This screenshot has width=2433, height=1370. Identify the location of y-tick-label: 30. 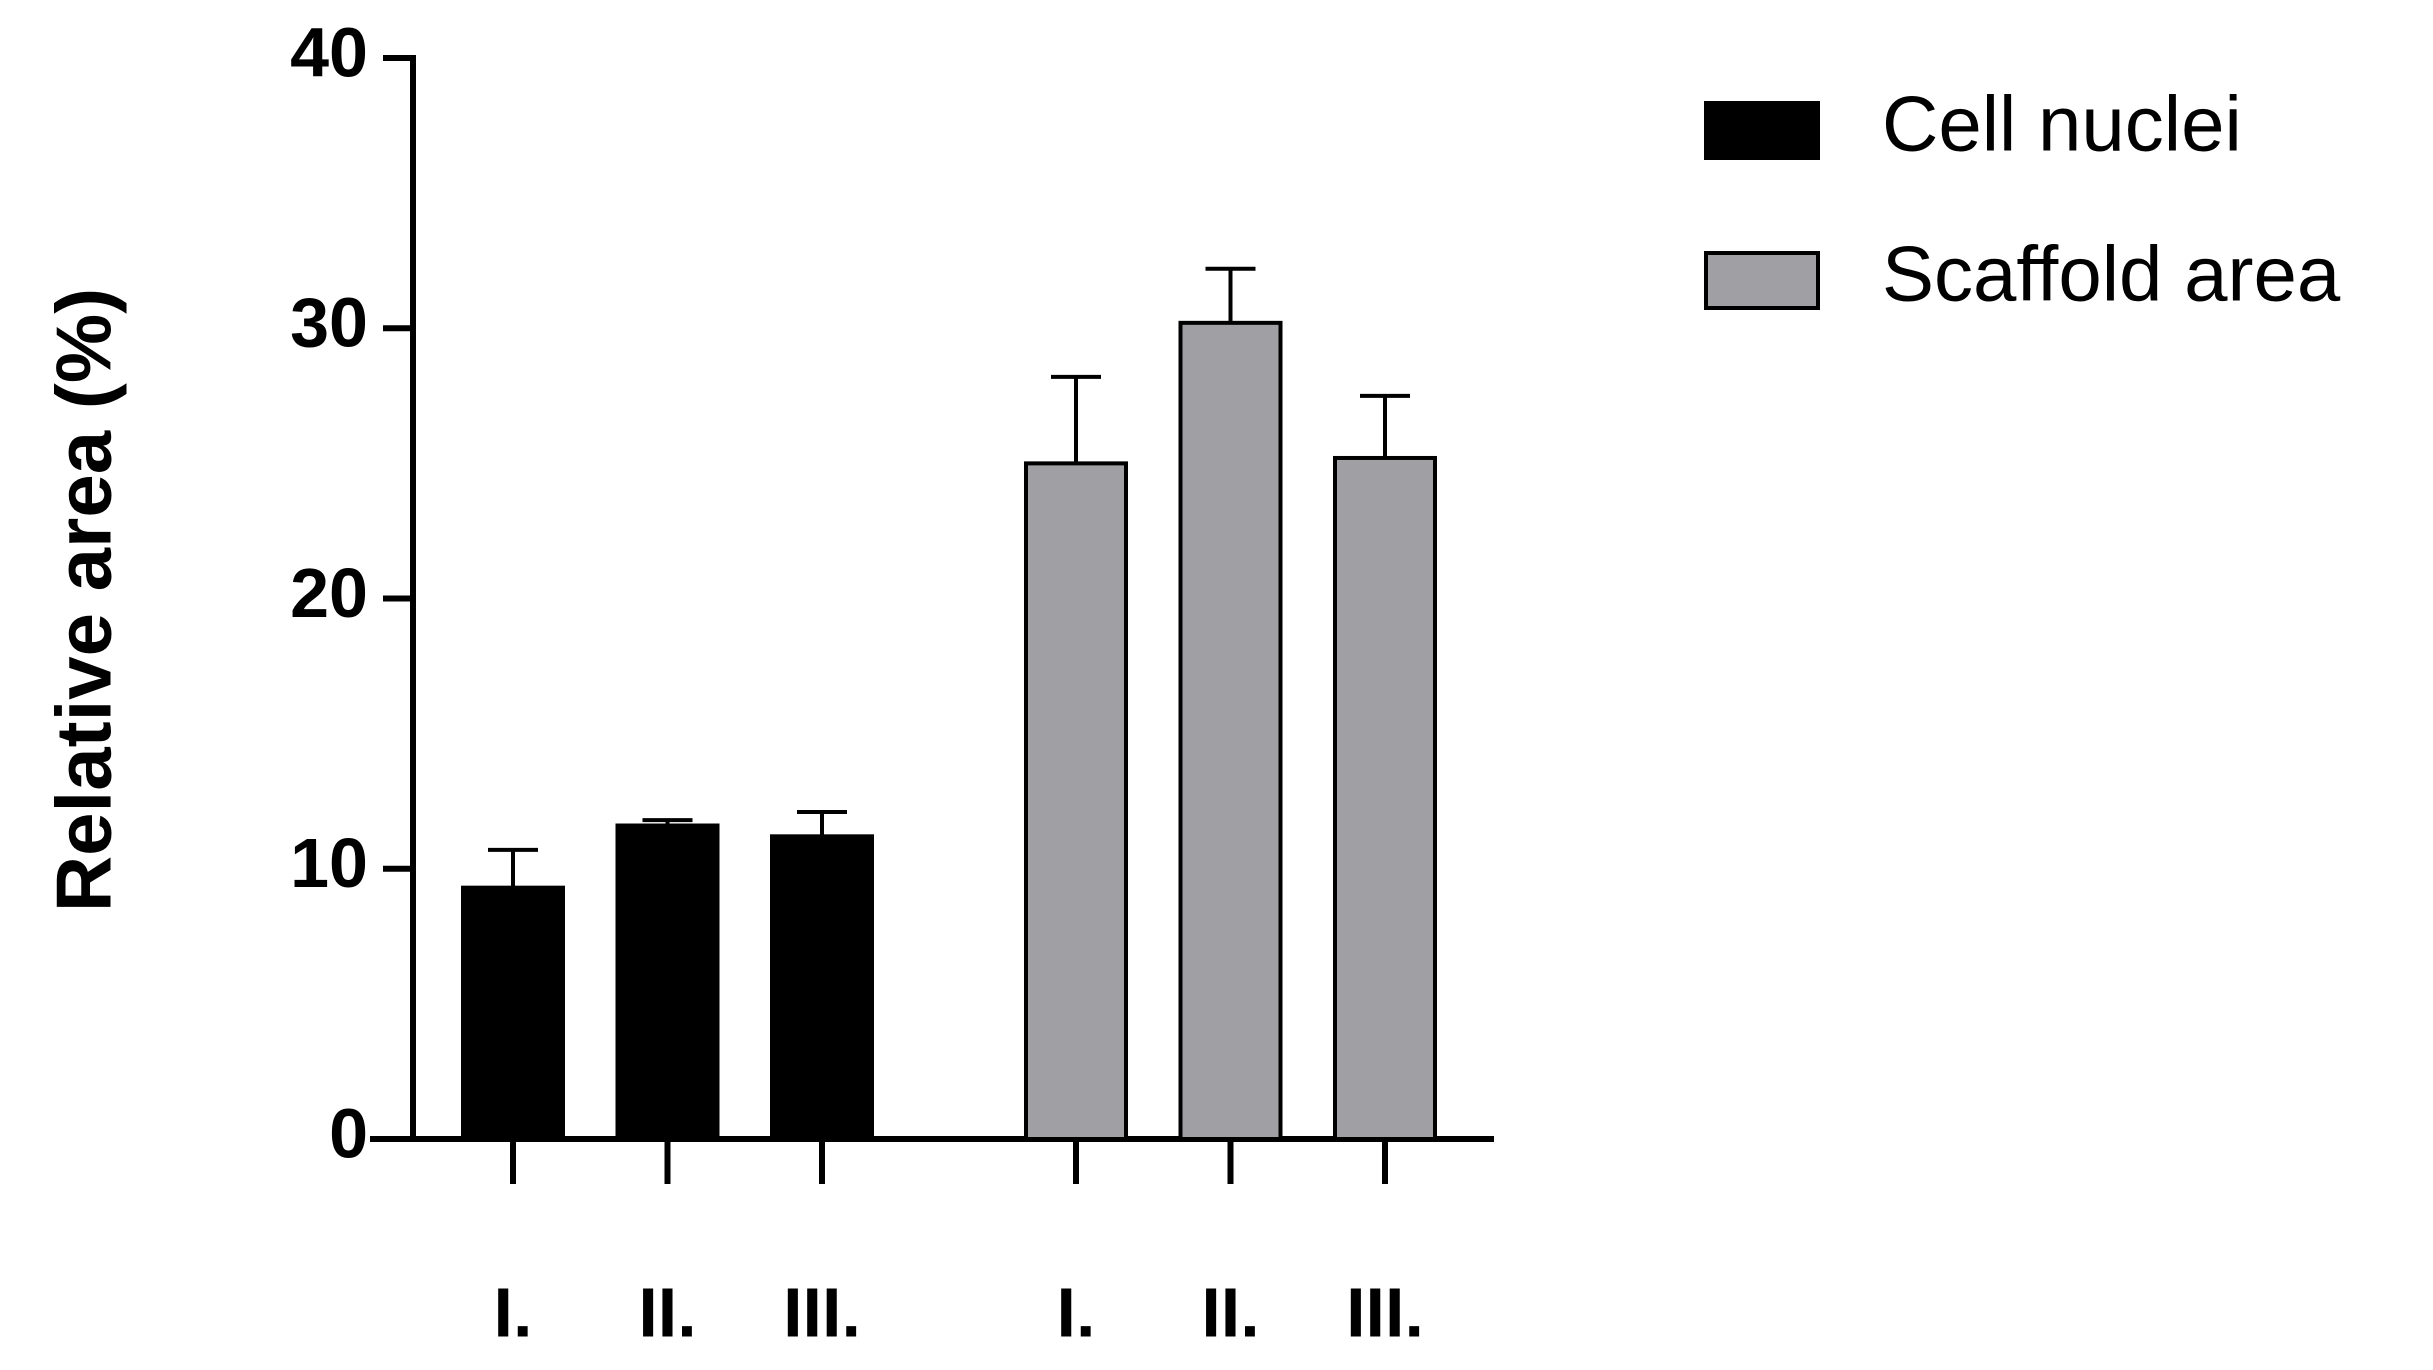
(329, 323).